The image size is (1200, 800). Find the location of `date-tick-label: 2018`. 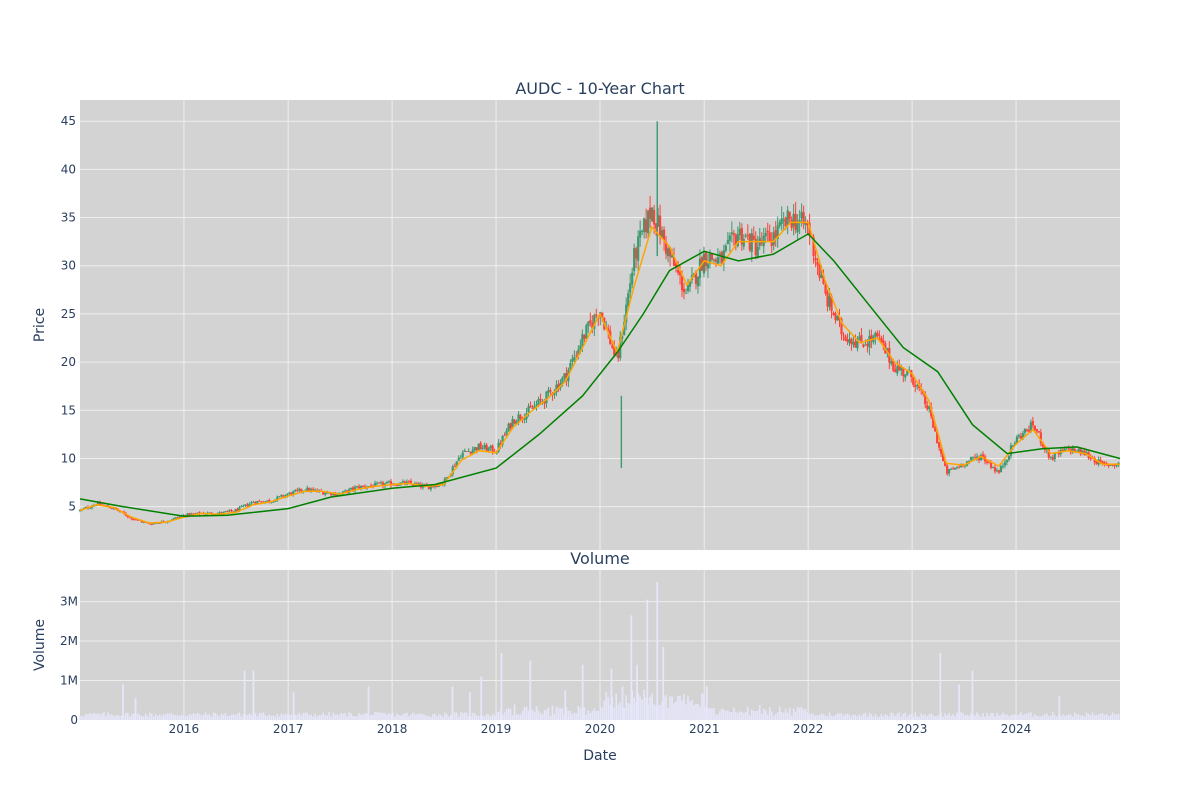

date-tick-label: 2018 is located at coordinates (392, 729).